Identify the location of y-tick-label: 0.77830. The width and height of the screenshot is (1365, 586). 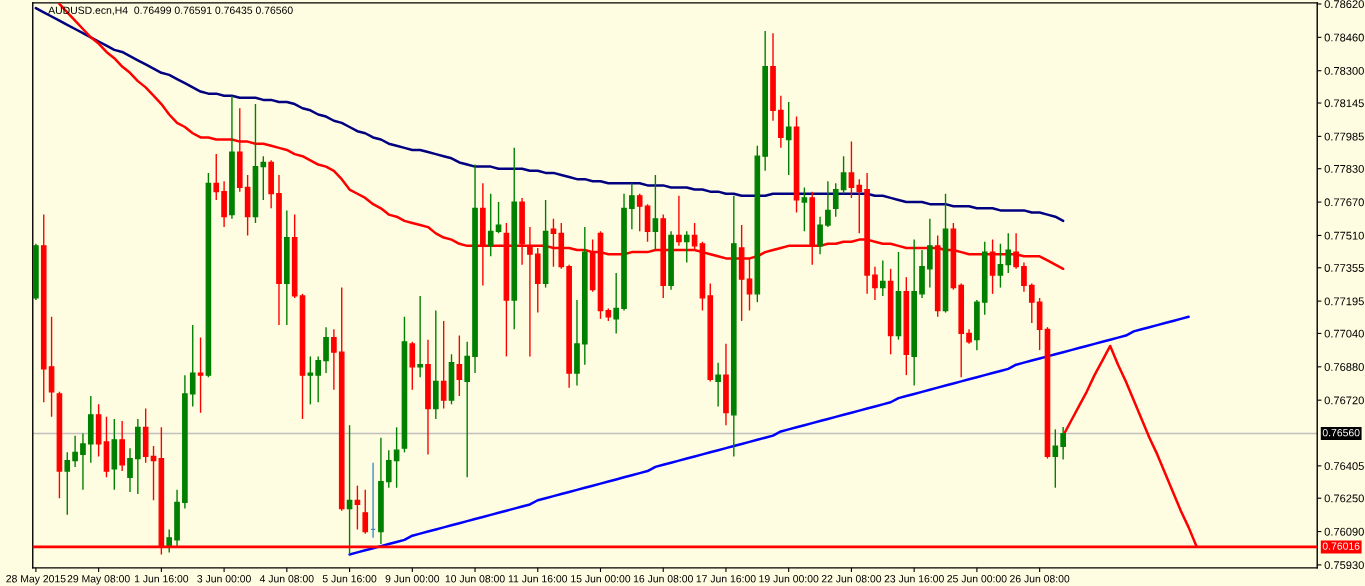
(1344, 168).